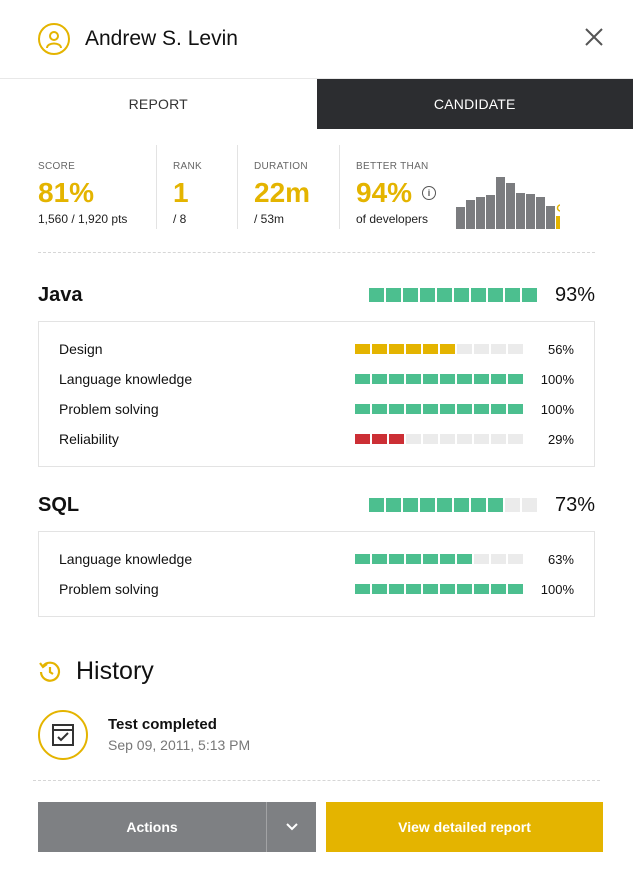 The image size is (633, 887). What do you see at coordinates (269, 219) in the screenshot?
I see `stat-sub: / 53m` at bounding box center [269, 219].